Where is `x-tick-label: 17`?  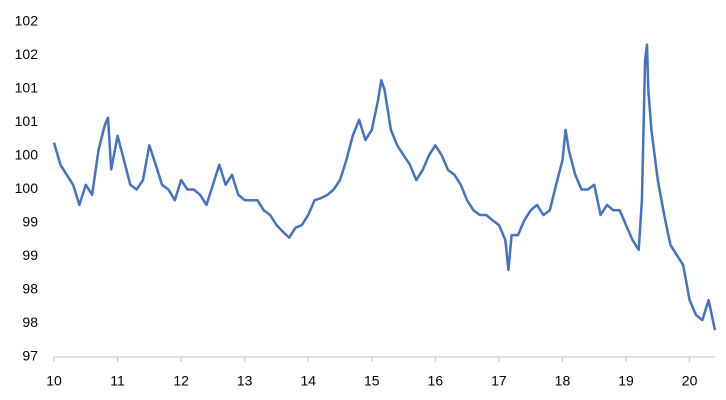
x-tick-label: 17 is located at coordinates (499, 381).